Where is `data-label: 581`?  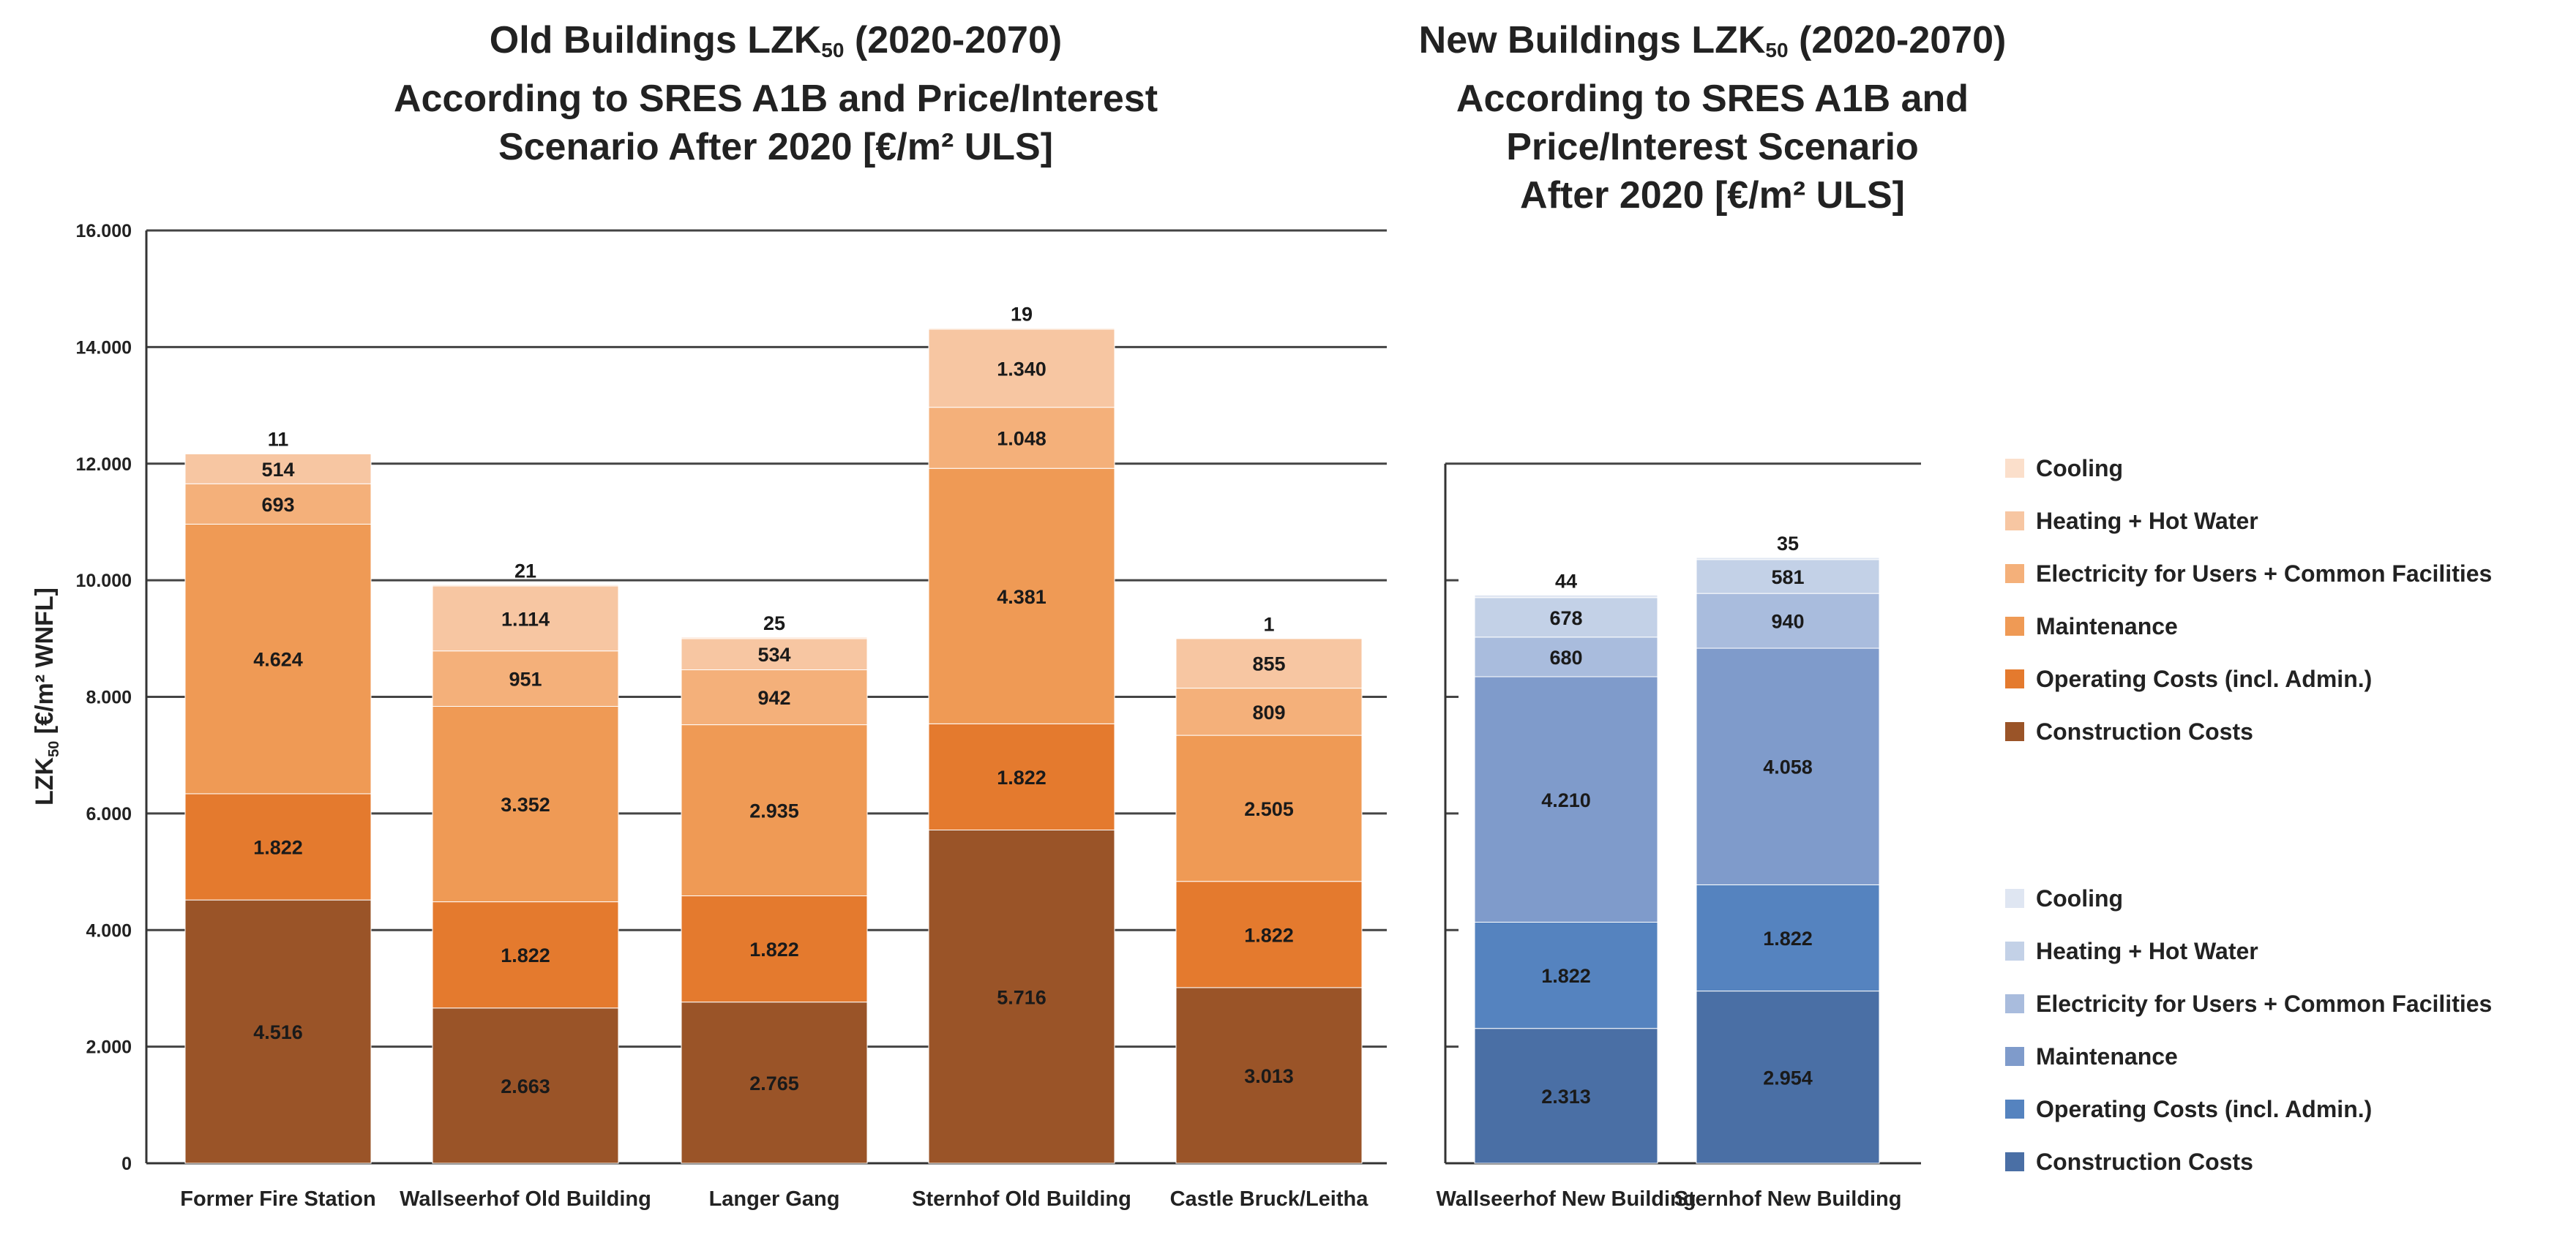 data-label: 581 is located at coordinates (1787, 577).